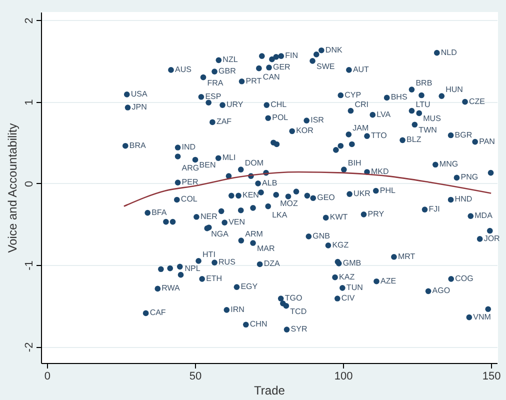 The width and height of the screenshot is (506, 400). What do you see at coordinates (434, 209) in the screenshot?
I see `annotation: FJI` at bounding box center [434, 209].